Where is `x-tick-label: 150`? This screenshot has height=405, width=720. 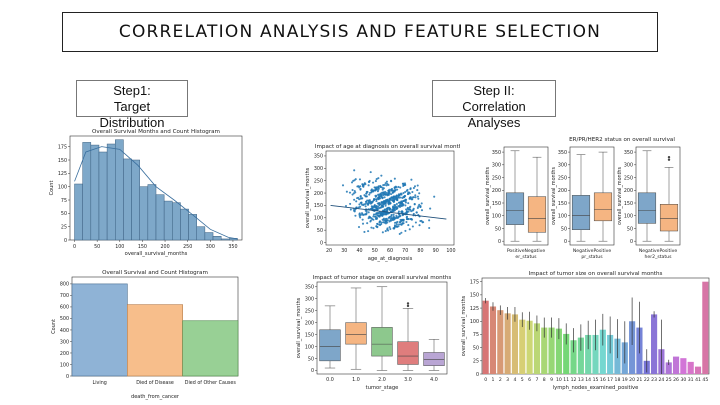 x-tick-label: 150 is located at coordinates (142, 247).